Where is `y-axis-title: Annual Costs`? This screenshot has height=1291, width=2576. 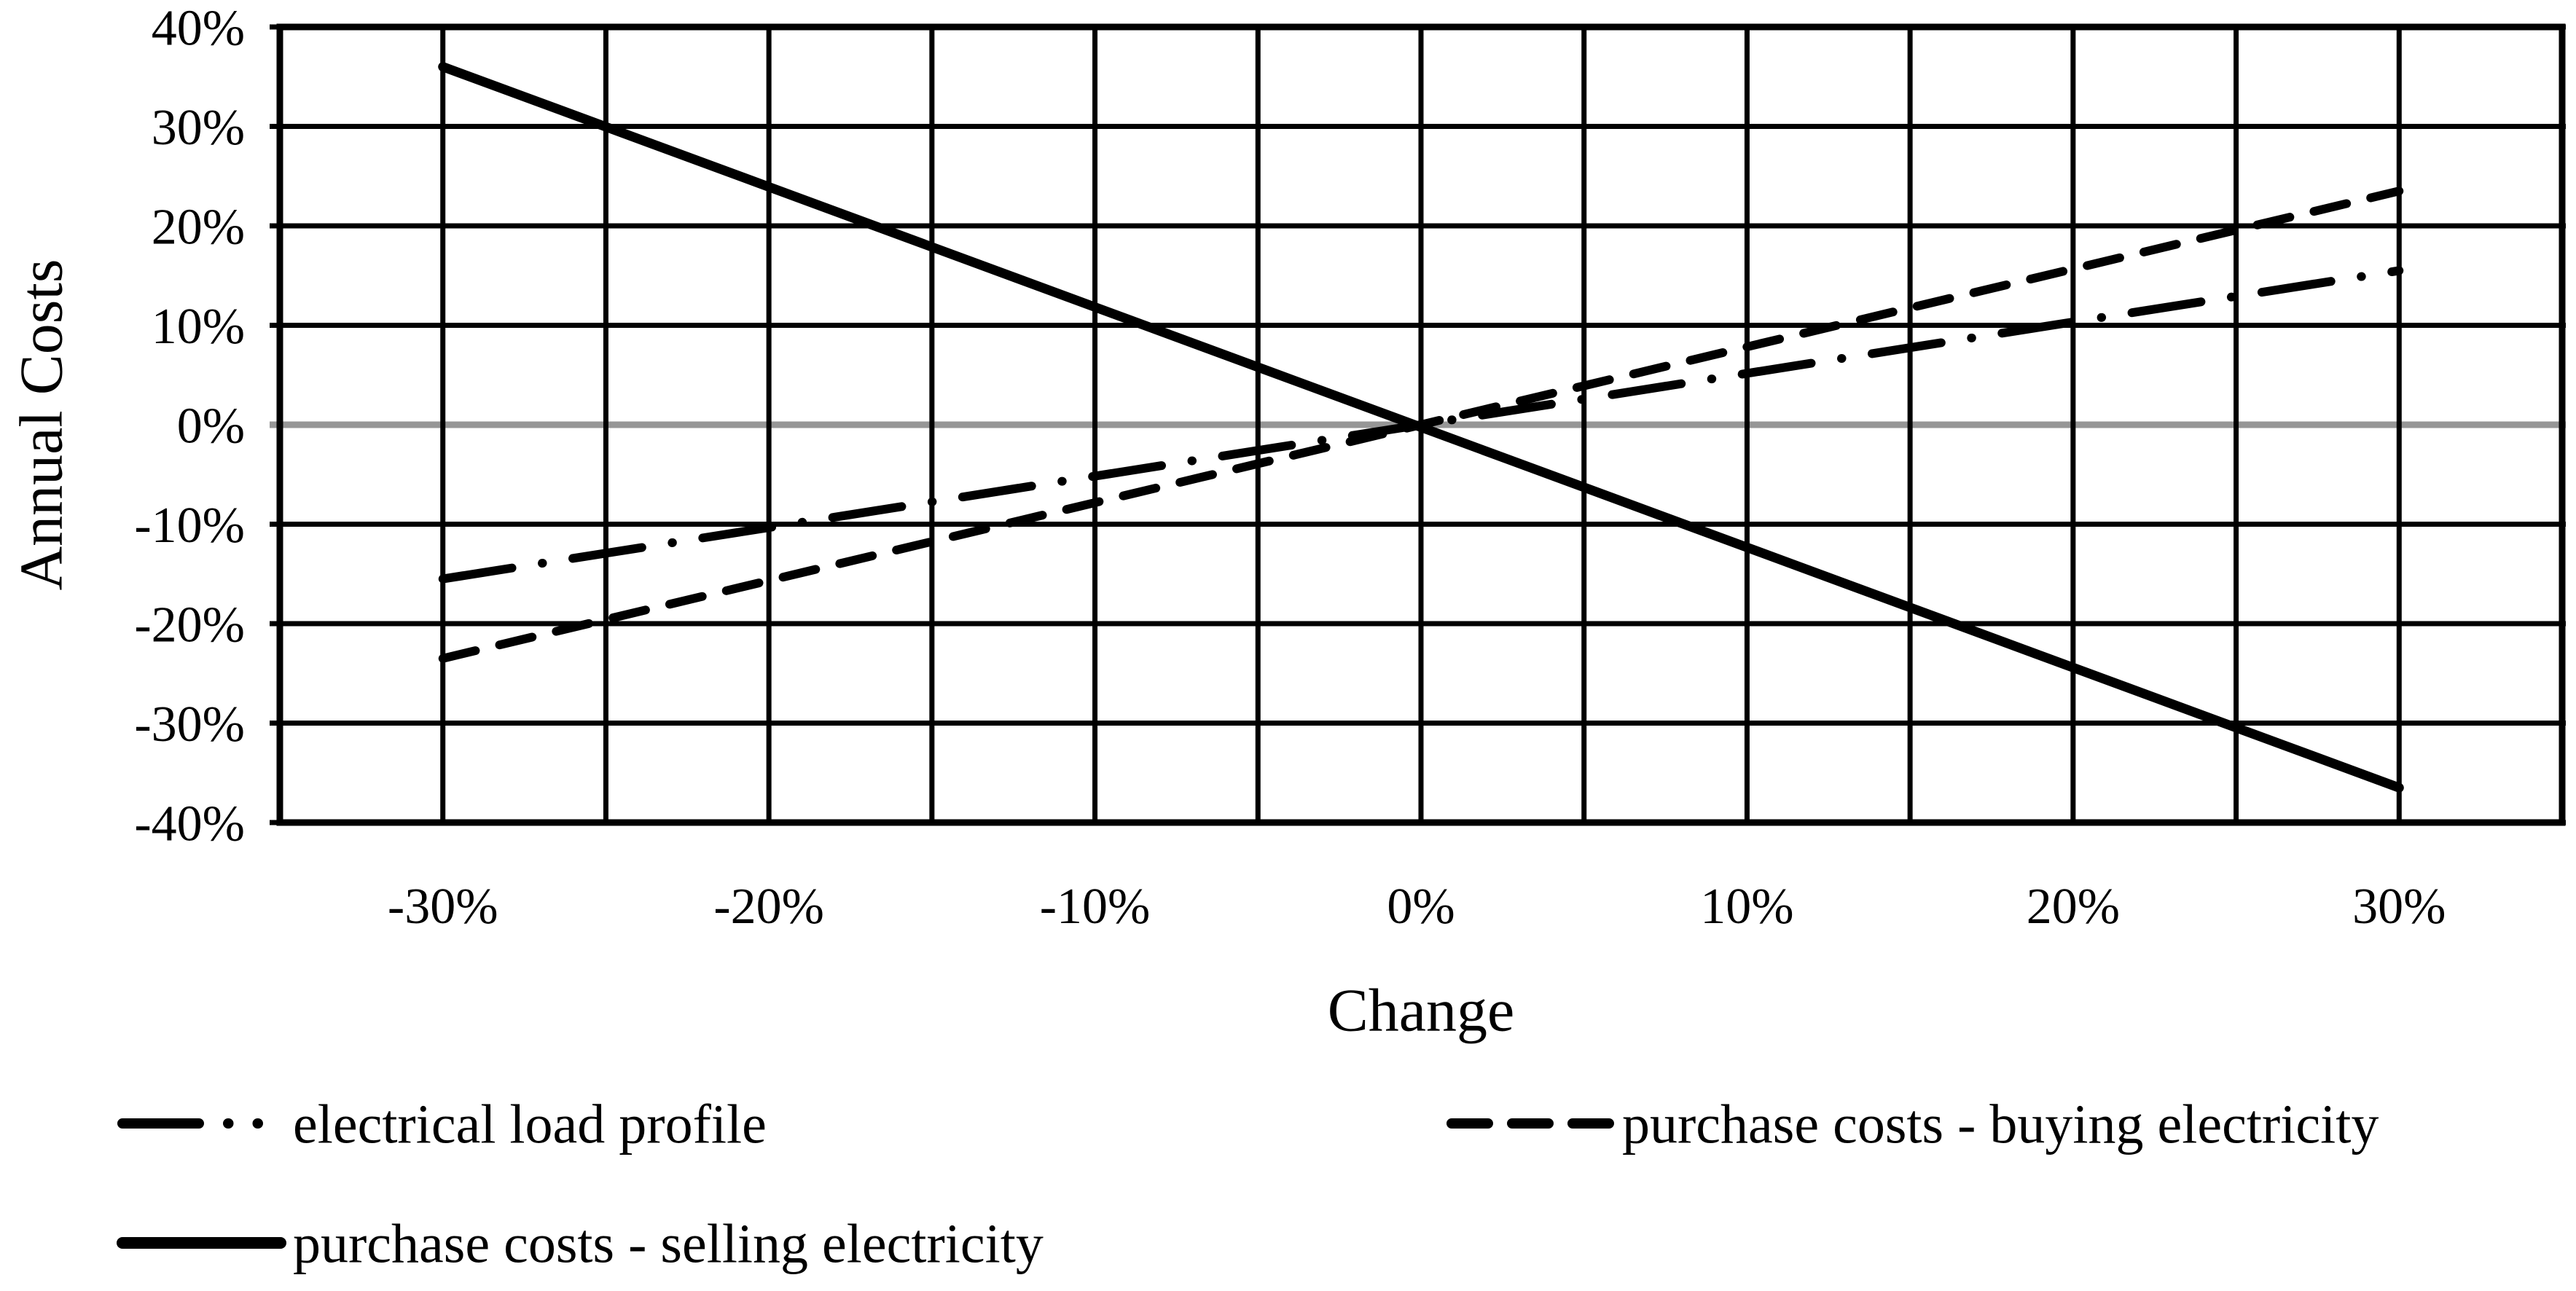 y-axis-title: Annual Costs is located at coordinates (41, 424).